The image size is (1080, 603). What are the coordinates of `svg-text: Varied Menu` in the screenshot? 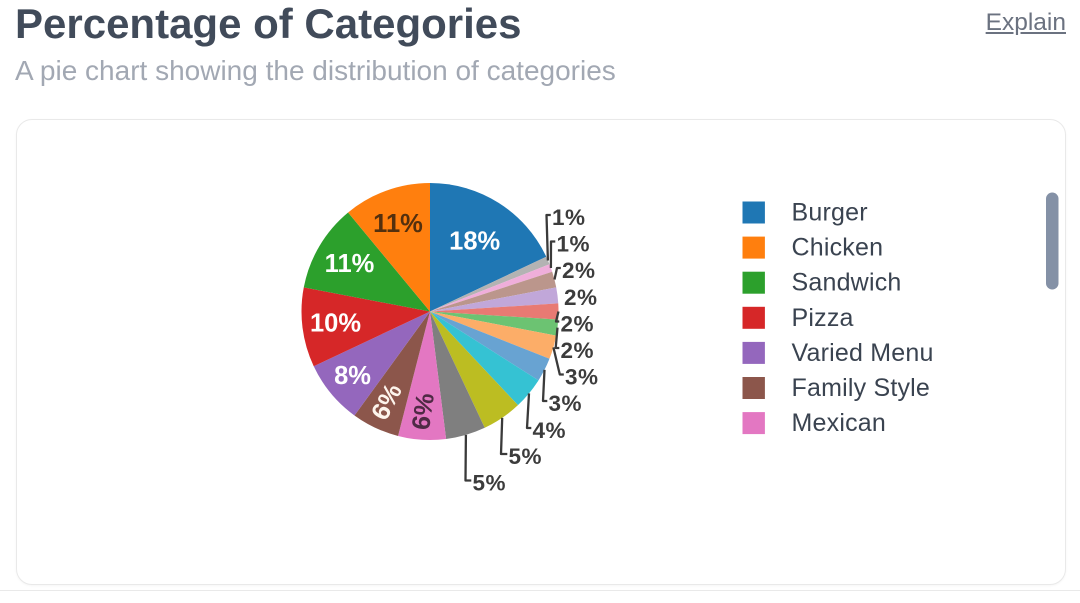 It's located at (863, 353).